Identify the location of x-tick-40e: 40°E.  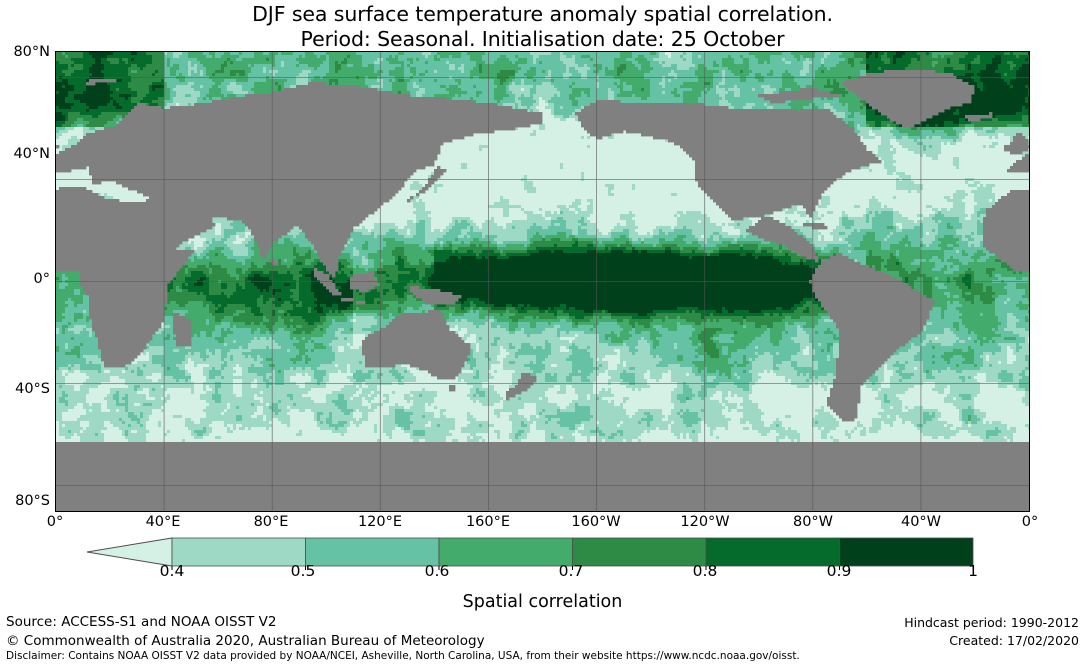
(163, 522).